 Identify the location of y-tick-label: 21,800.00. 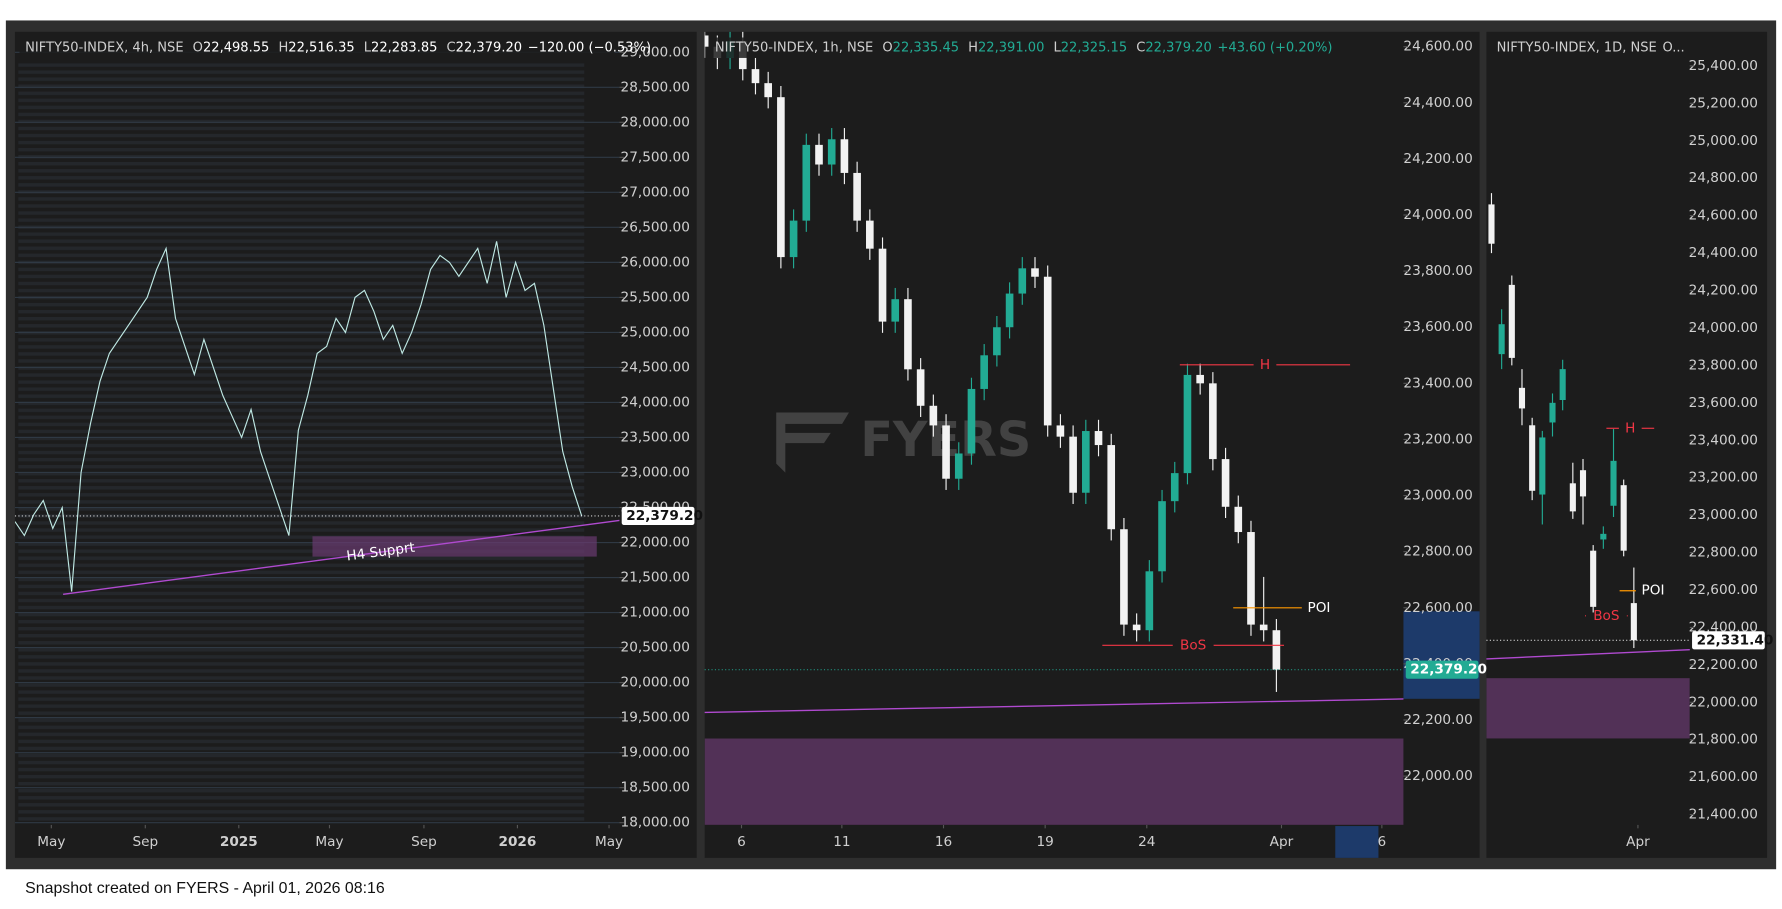
(1723, 740).